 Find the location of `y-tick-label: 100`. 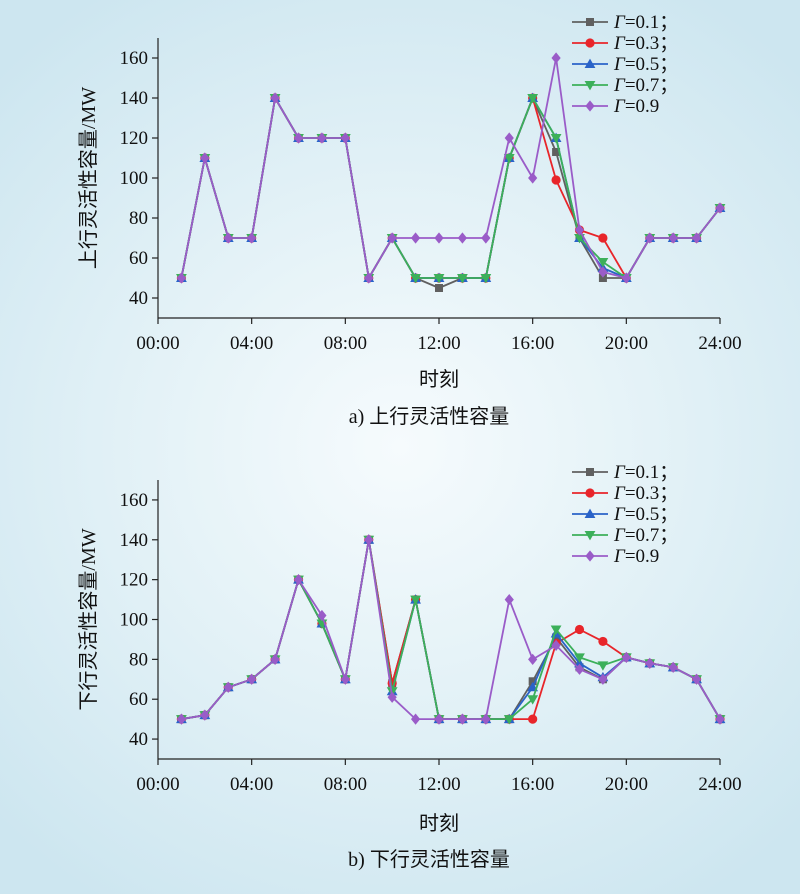

y-tick-label: 100 is located at coordinates (134, 178).